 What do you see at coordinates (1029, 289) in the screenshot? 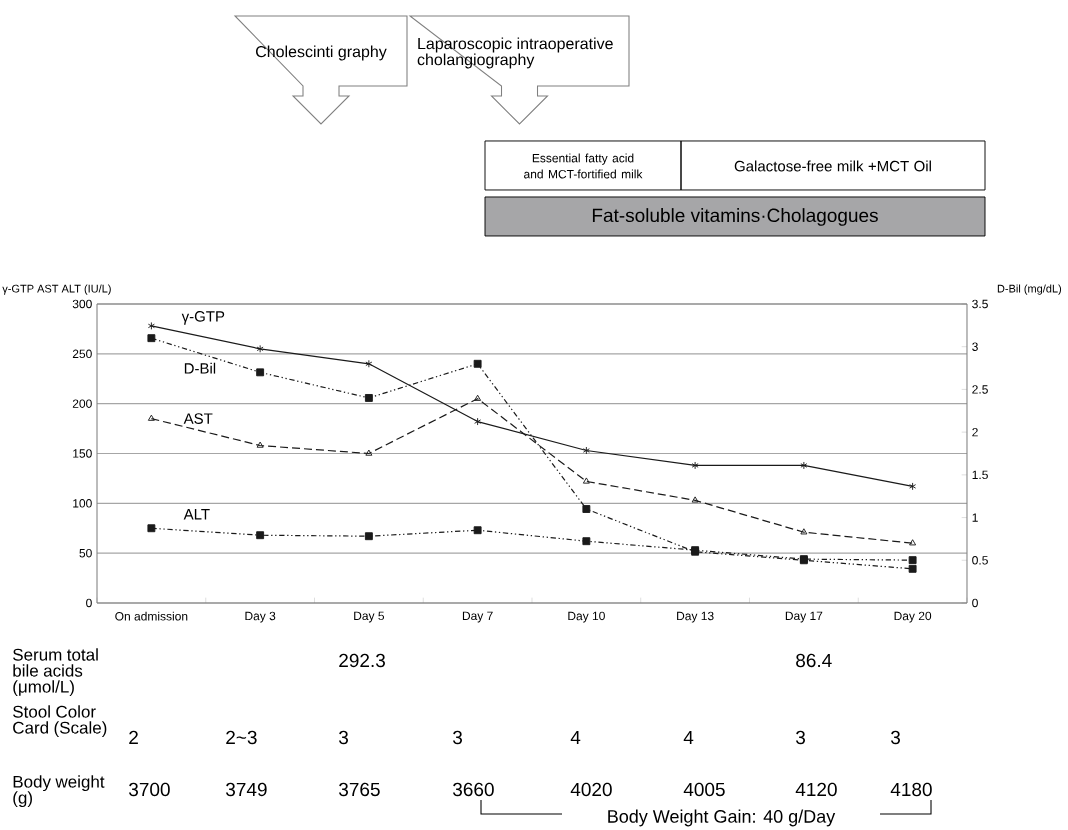
I see `y2-axis-title: D-Bil (mg/dL)` at bounding box center [1029, 289].